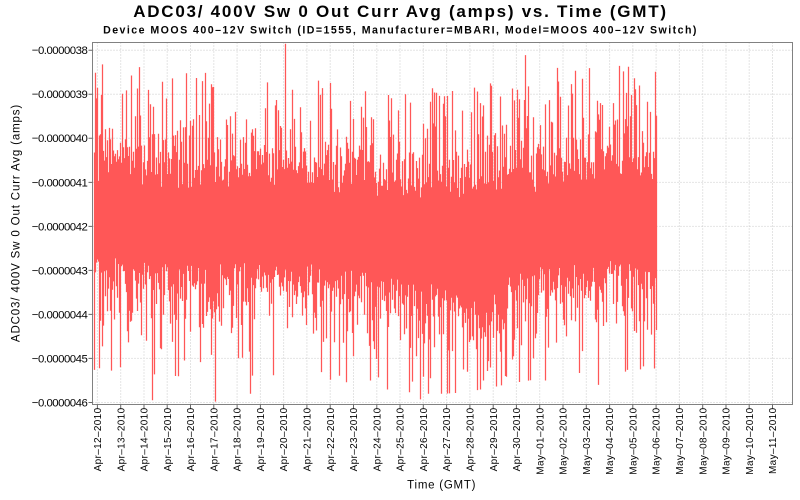 The height and width of the screenshot is (500, 800). I want to click on svg-text: −0.0000042, so click(60, 227).